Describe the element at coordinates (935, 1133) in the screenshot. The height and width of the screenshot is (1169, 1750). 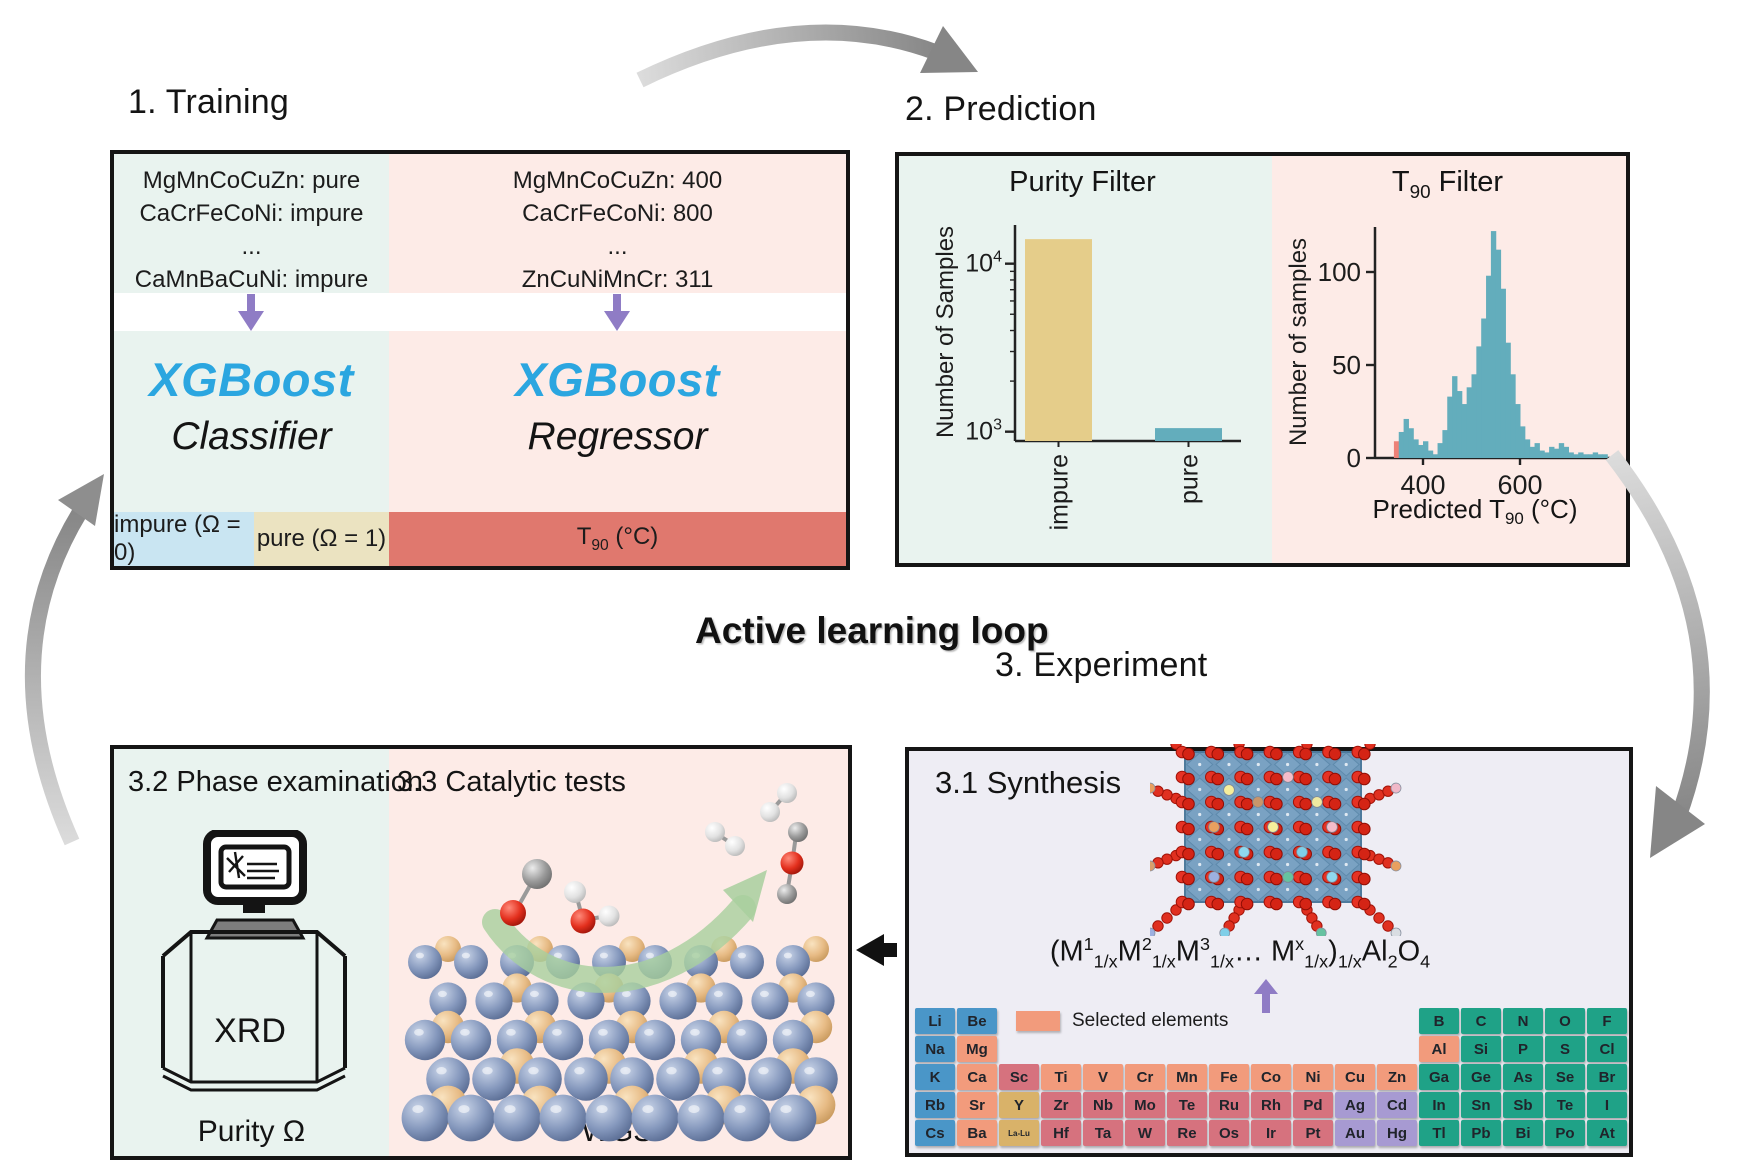
I see `element-cs: Cs` at that location.